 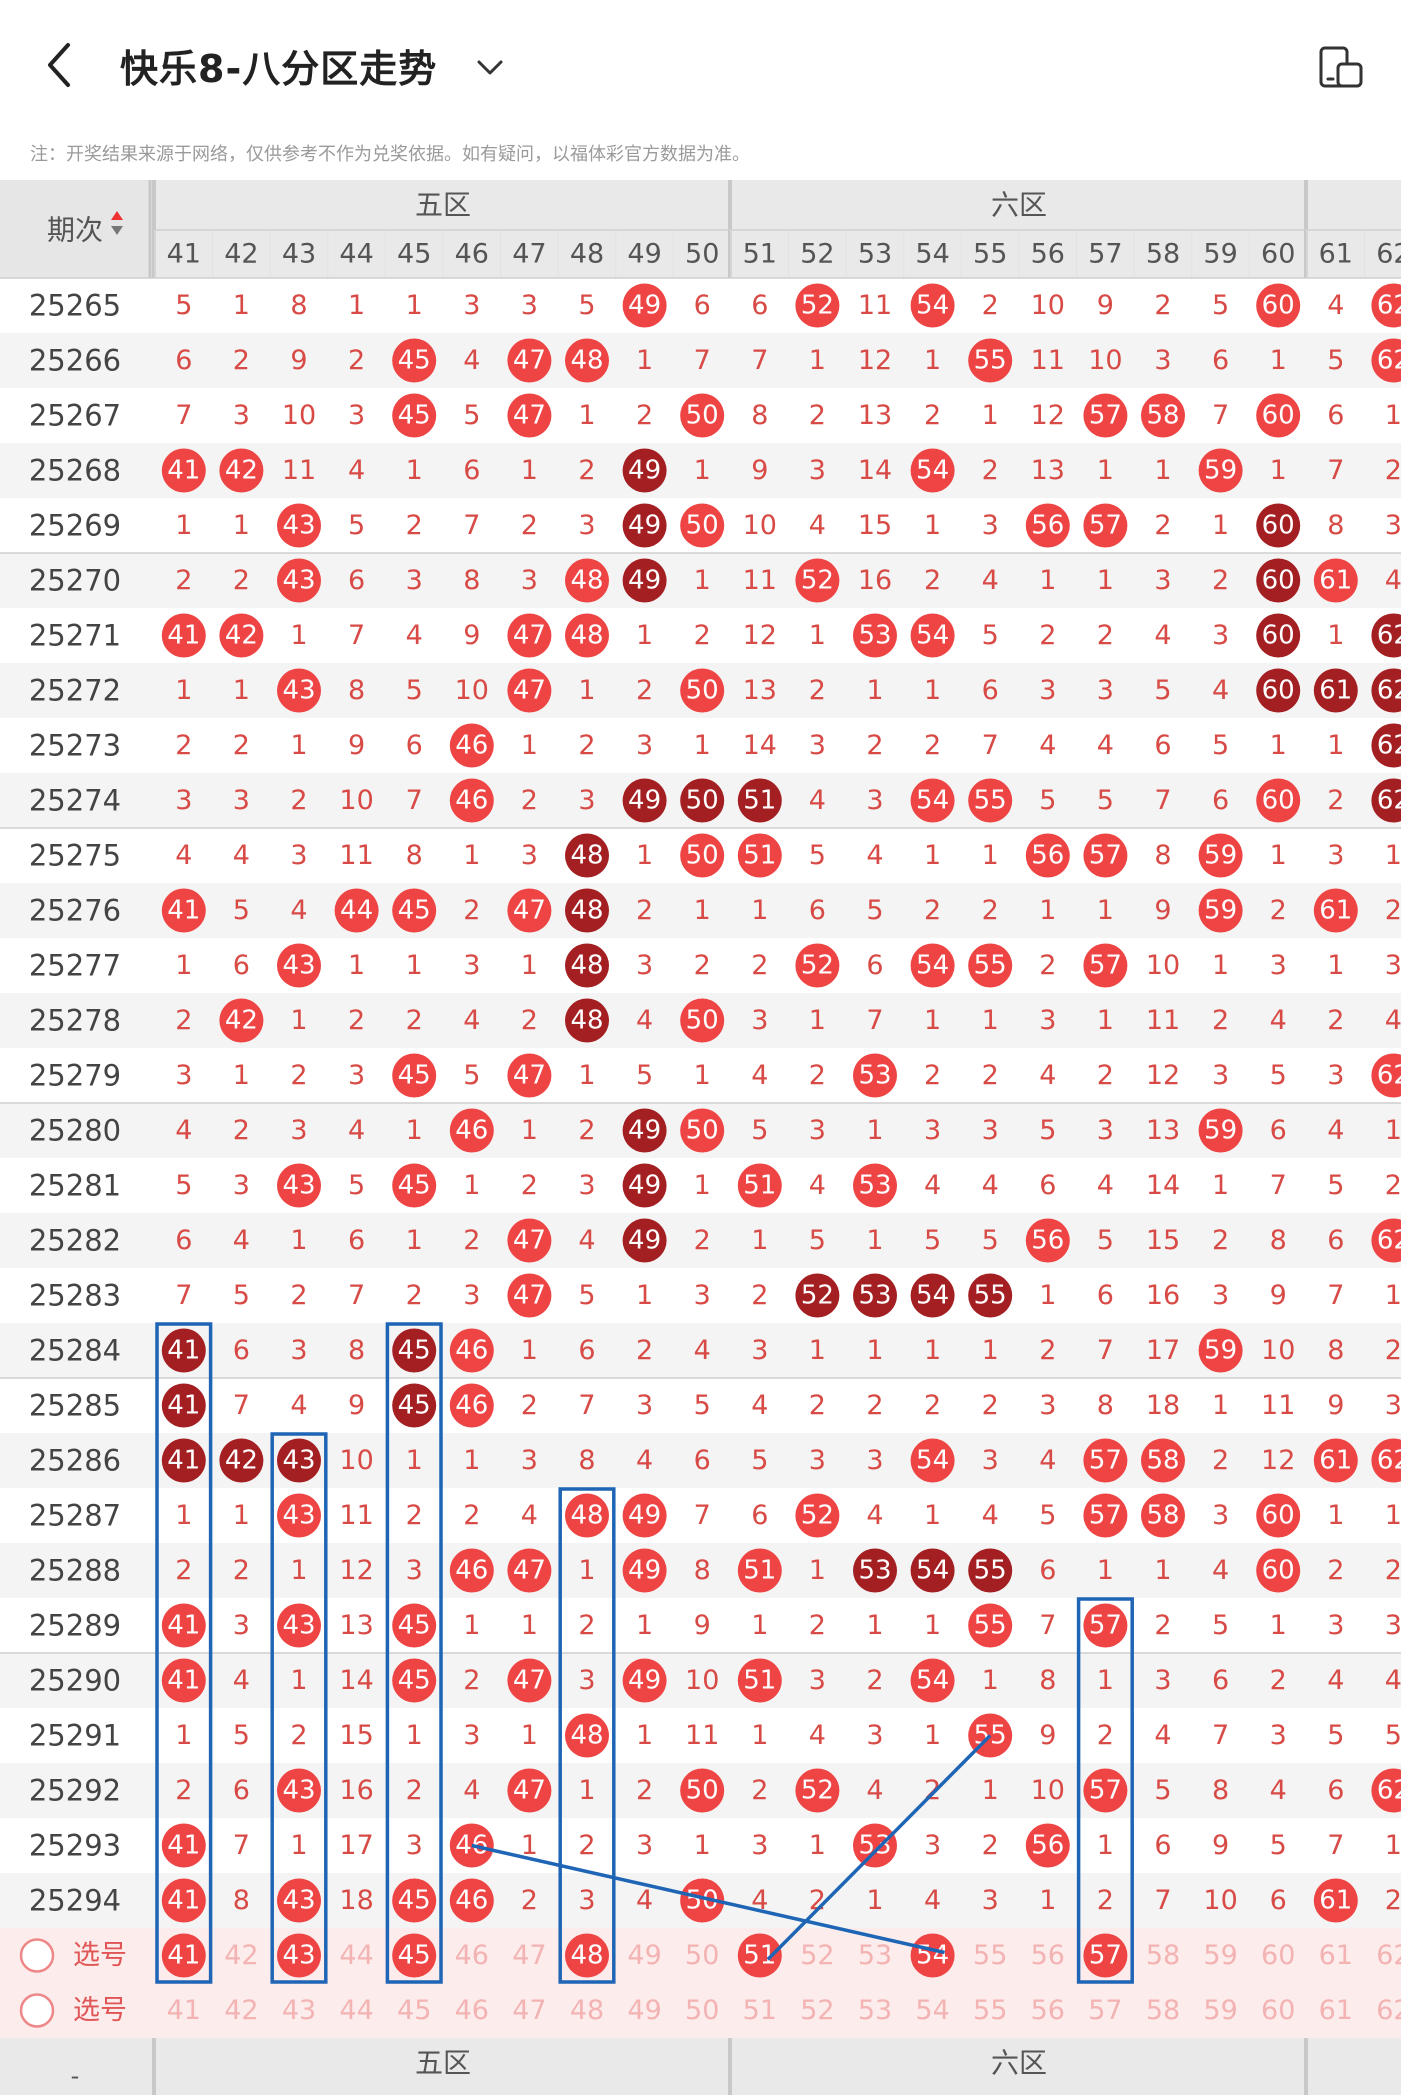 I want to click on hit-number: 59, so click(x=1220, y=471).